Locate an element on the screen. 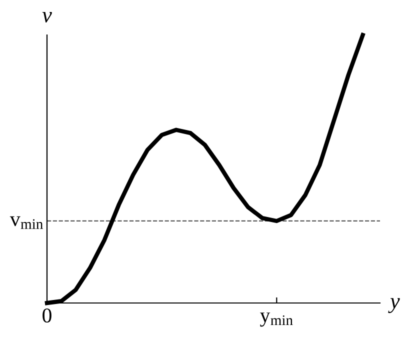 The image size is (409, 345). x-tick-label: 0 is located at coordinates (47, 315).